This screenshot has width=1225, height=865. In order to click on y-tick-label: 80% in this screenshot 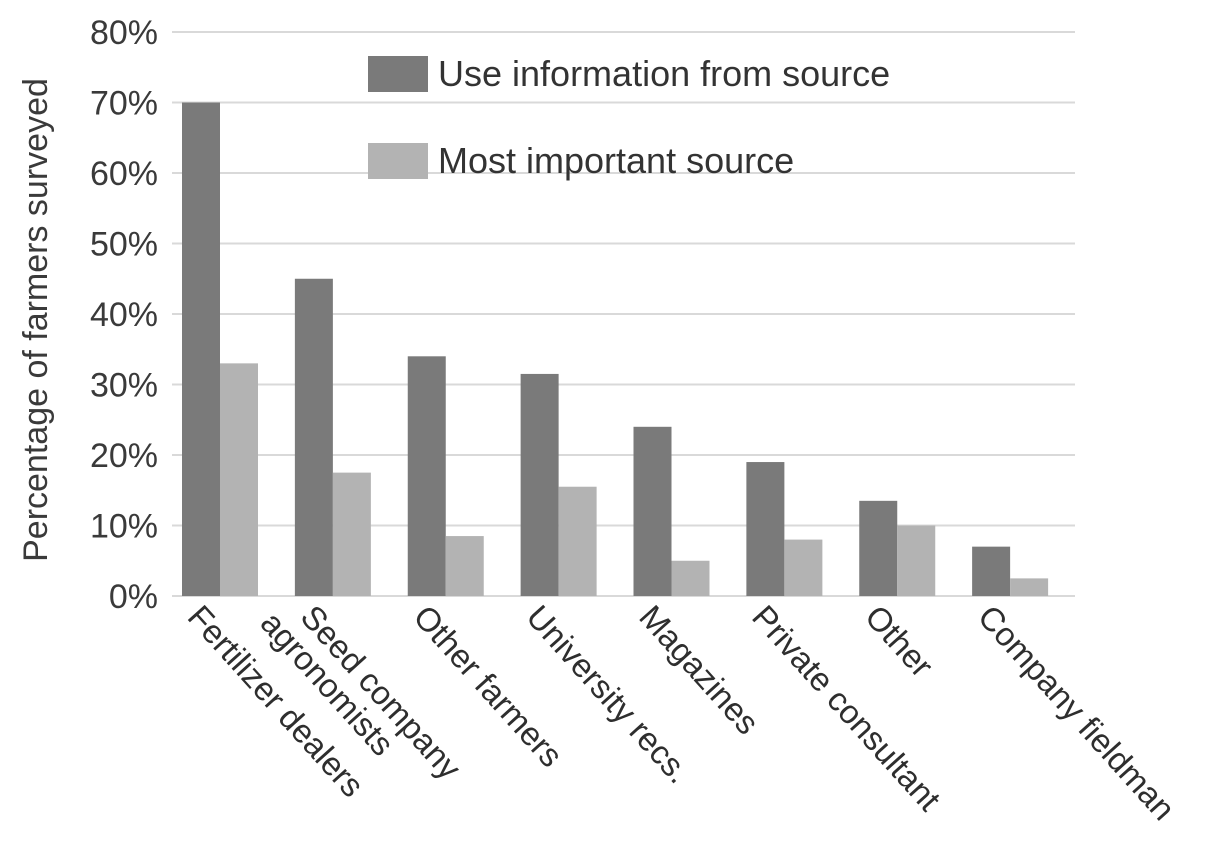, I will do `click(124, 33)`.